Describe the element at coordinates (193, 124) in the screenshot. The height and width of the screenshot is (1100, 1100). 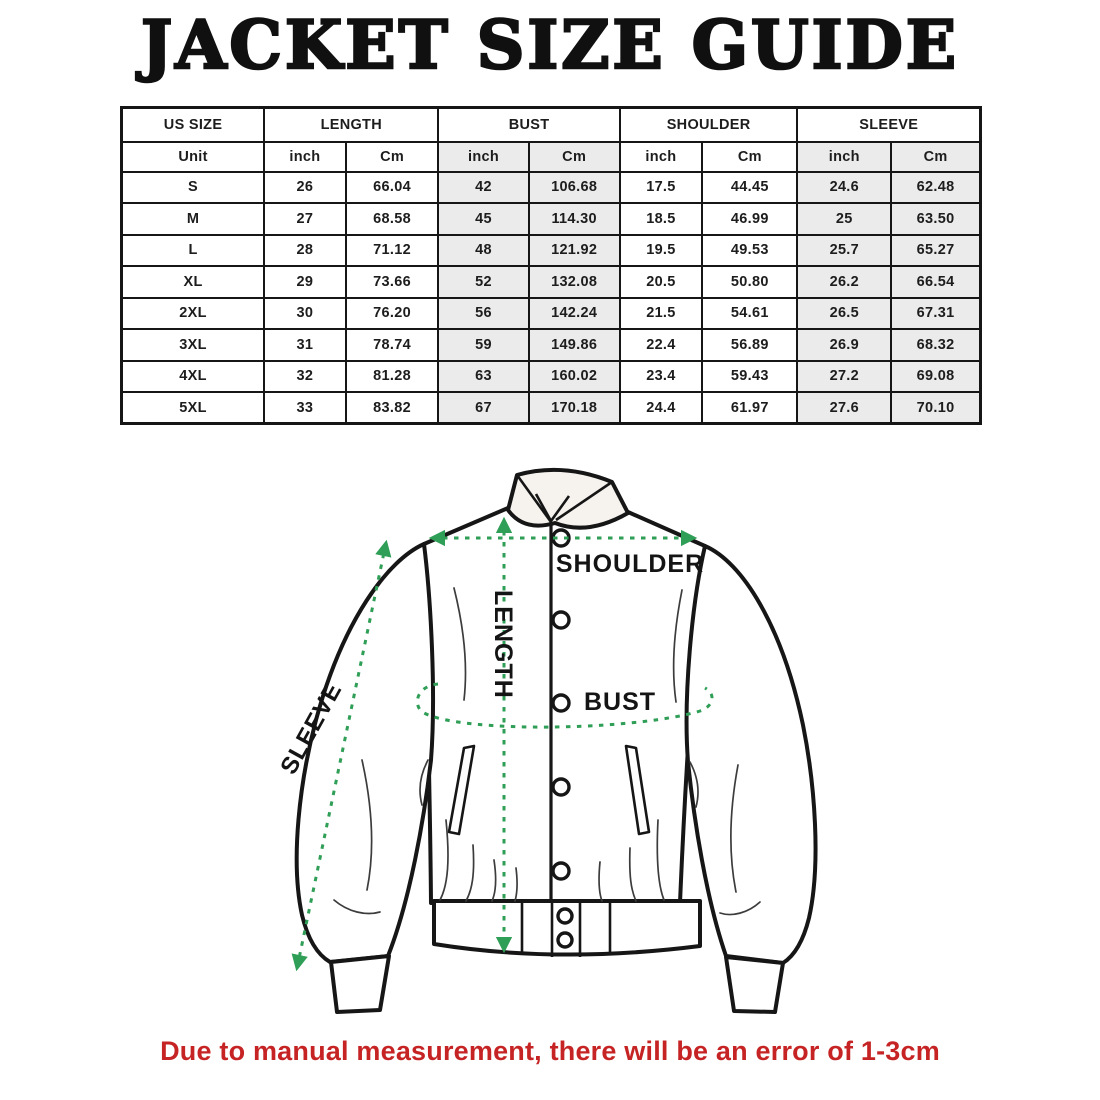
I see `column-group-us-size: US SIZE` at that location.